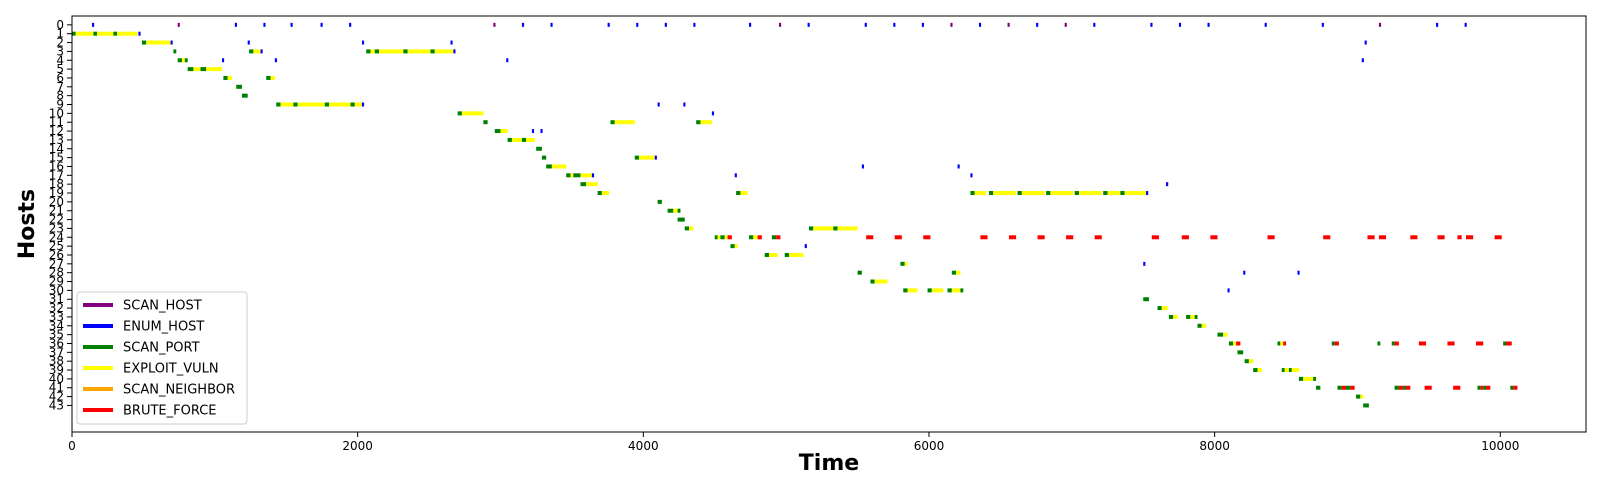 The width and height of the screenshot is (1600, 500). What do you see at coordinates (494, 24) in the screenshot?
I see `action-bar-scan-host` at bounding box center [494, 24].